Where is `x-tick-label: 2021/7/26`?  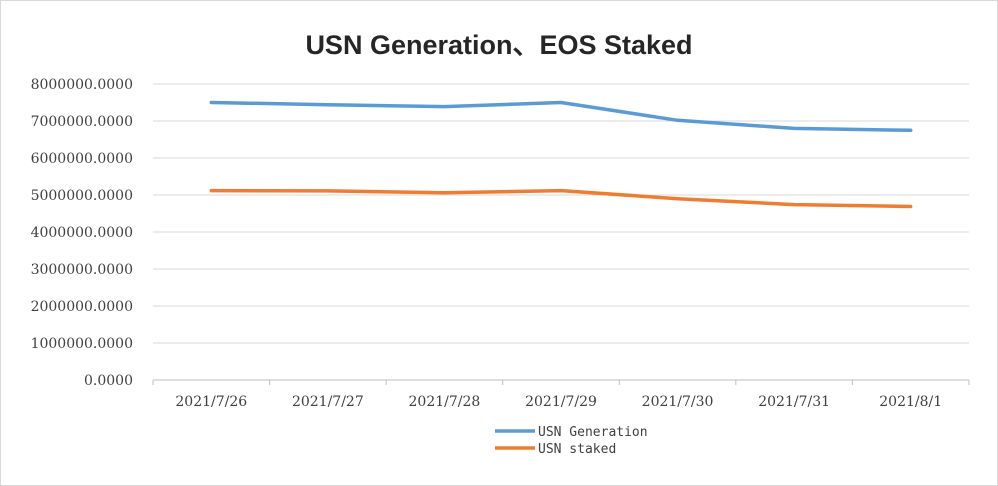 x-tick-label: 2021/7/26 is located at coordinates (211, 402).